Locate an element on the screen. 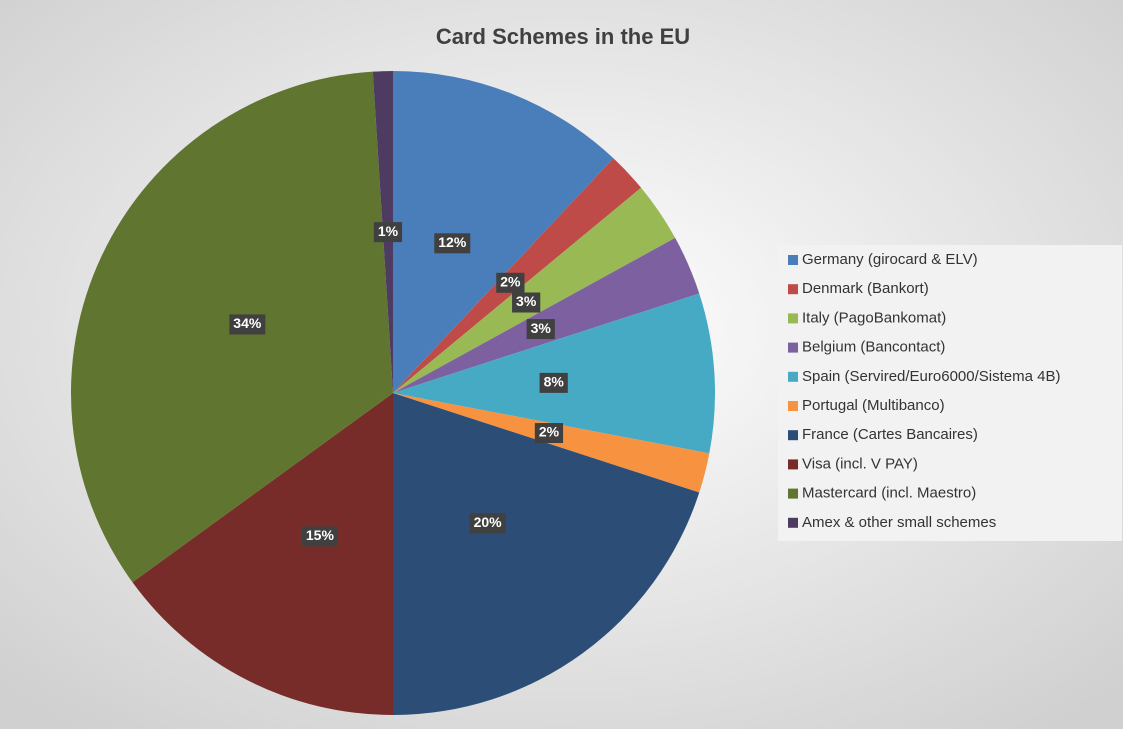 Image resolution: width=1123 pixels, height=729 pixels. data-label: 34% is located at coordinates (247, 323).